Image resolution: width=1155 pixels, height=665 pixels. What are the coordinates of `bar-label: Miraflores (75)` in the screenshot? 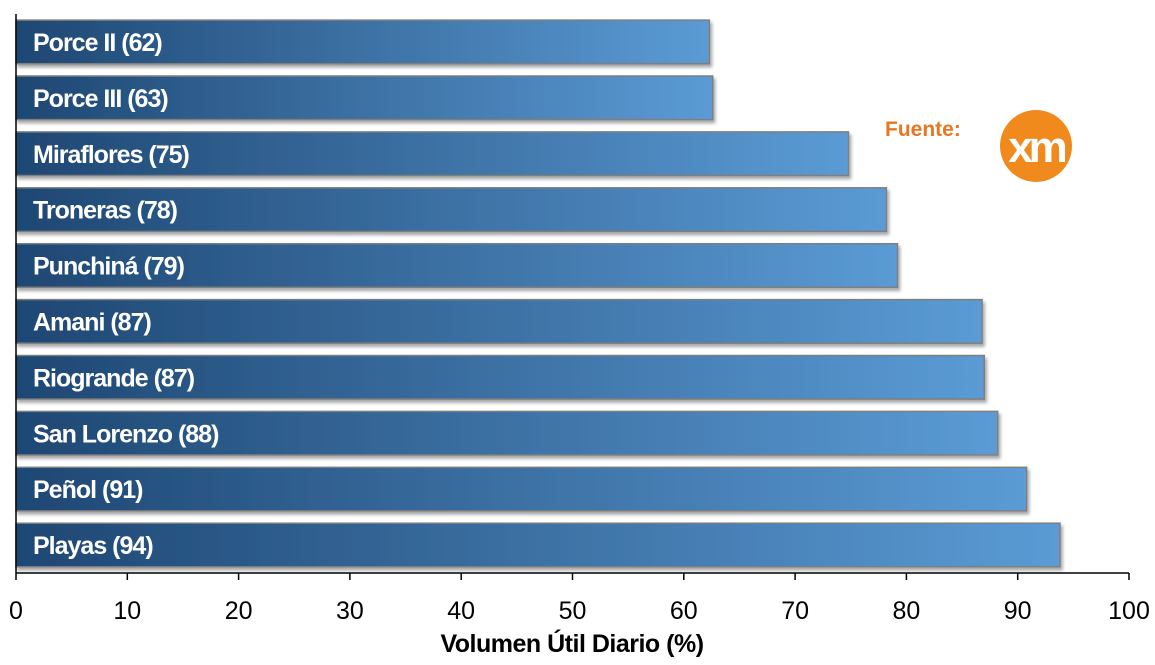 It's located at (111, 155).